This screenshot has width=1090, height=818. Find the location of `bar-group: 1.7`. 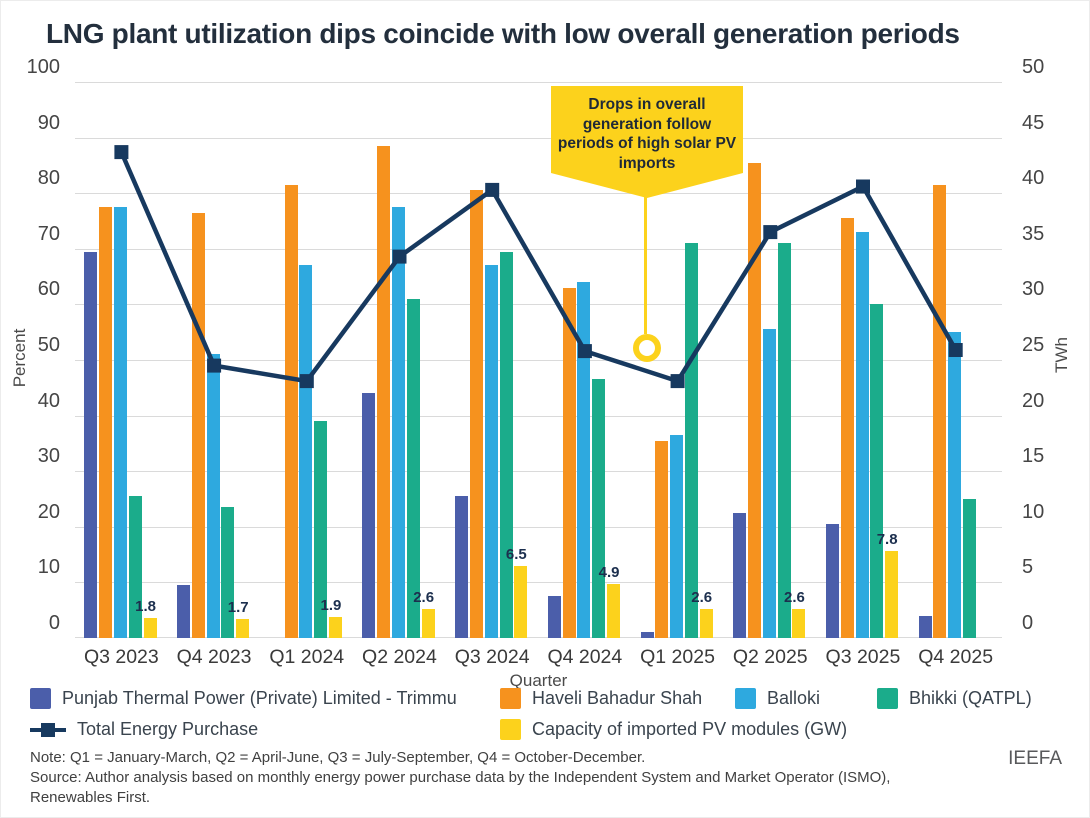

bar-group: 1.7 is located at coordinates (214, 360).